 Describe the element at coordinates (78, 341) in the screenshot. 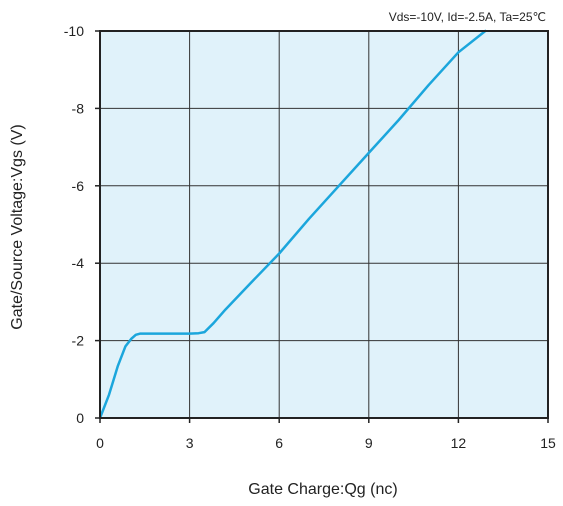

I see `y-tick-label: -2` at that location.